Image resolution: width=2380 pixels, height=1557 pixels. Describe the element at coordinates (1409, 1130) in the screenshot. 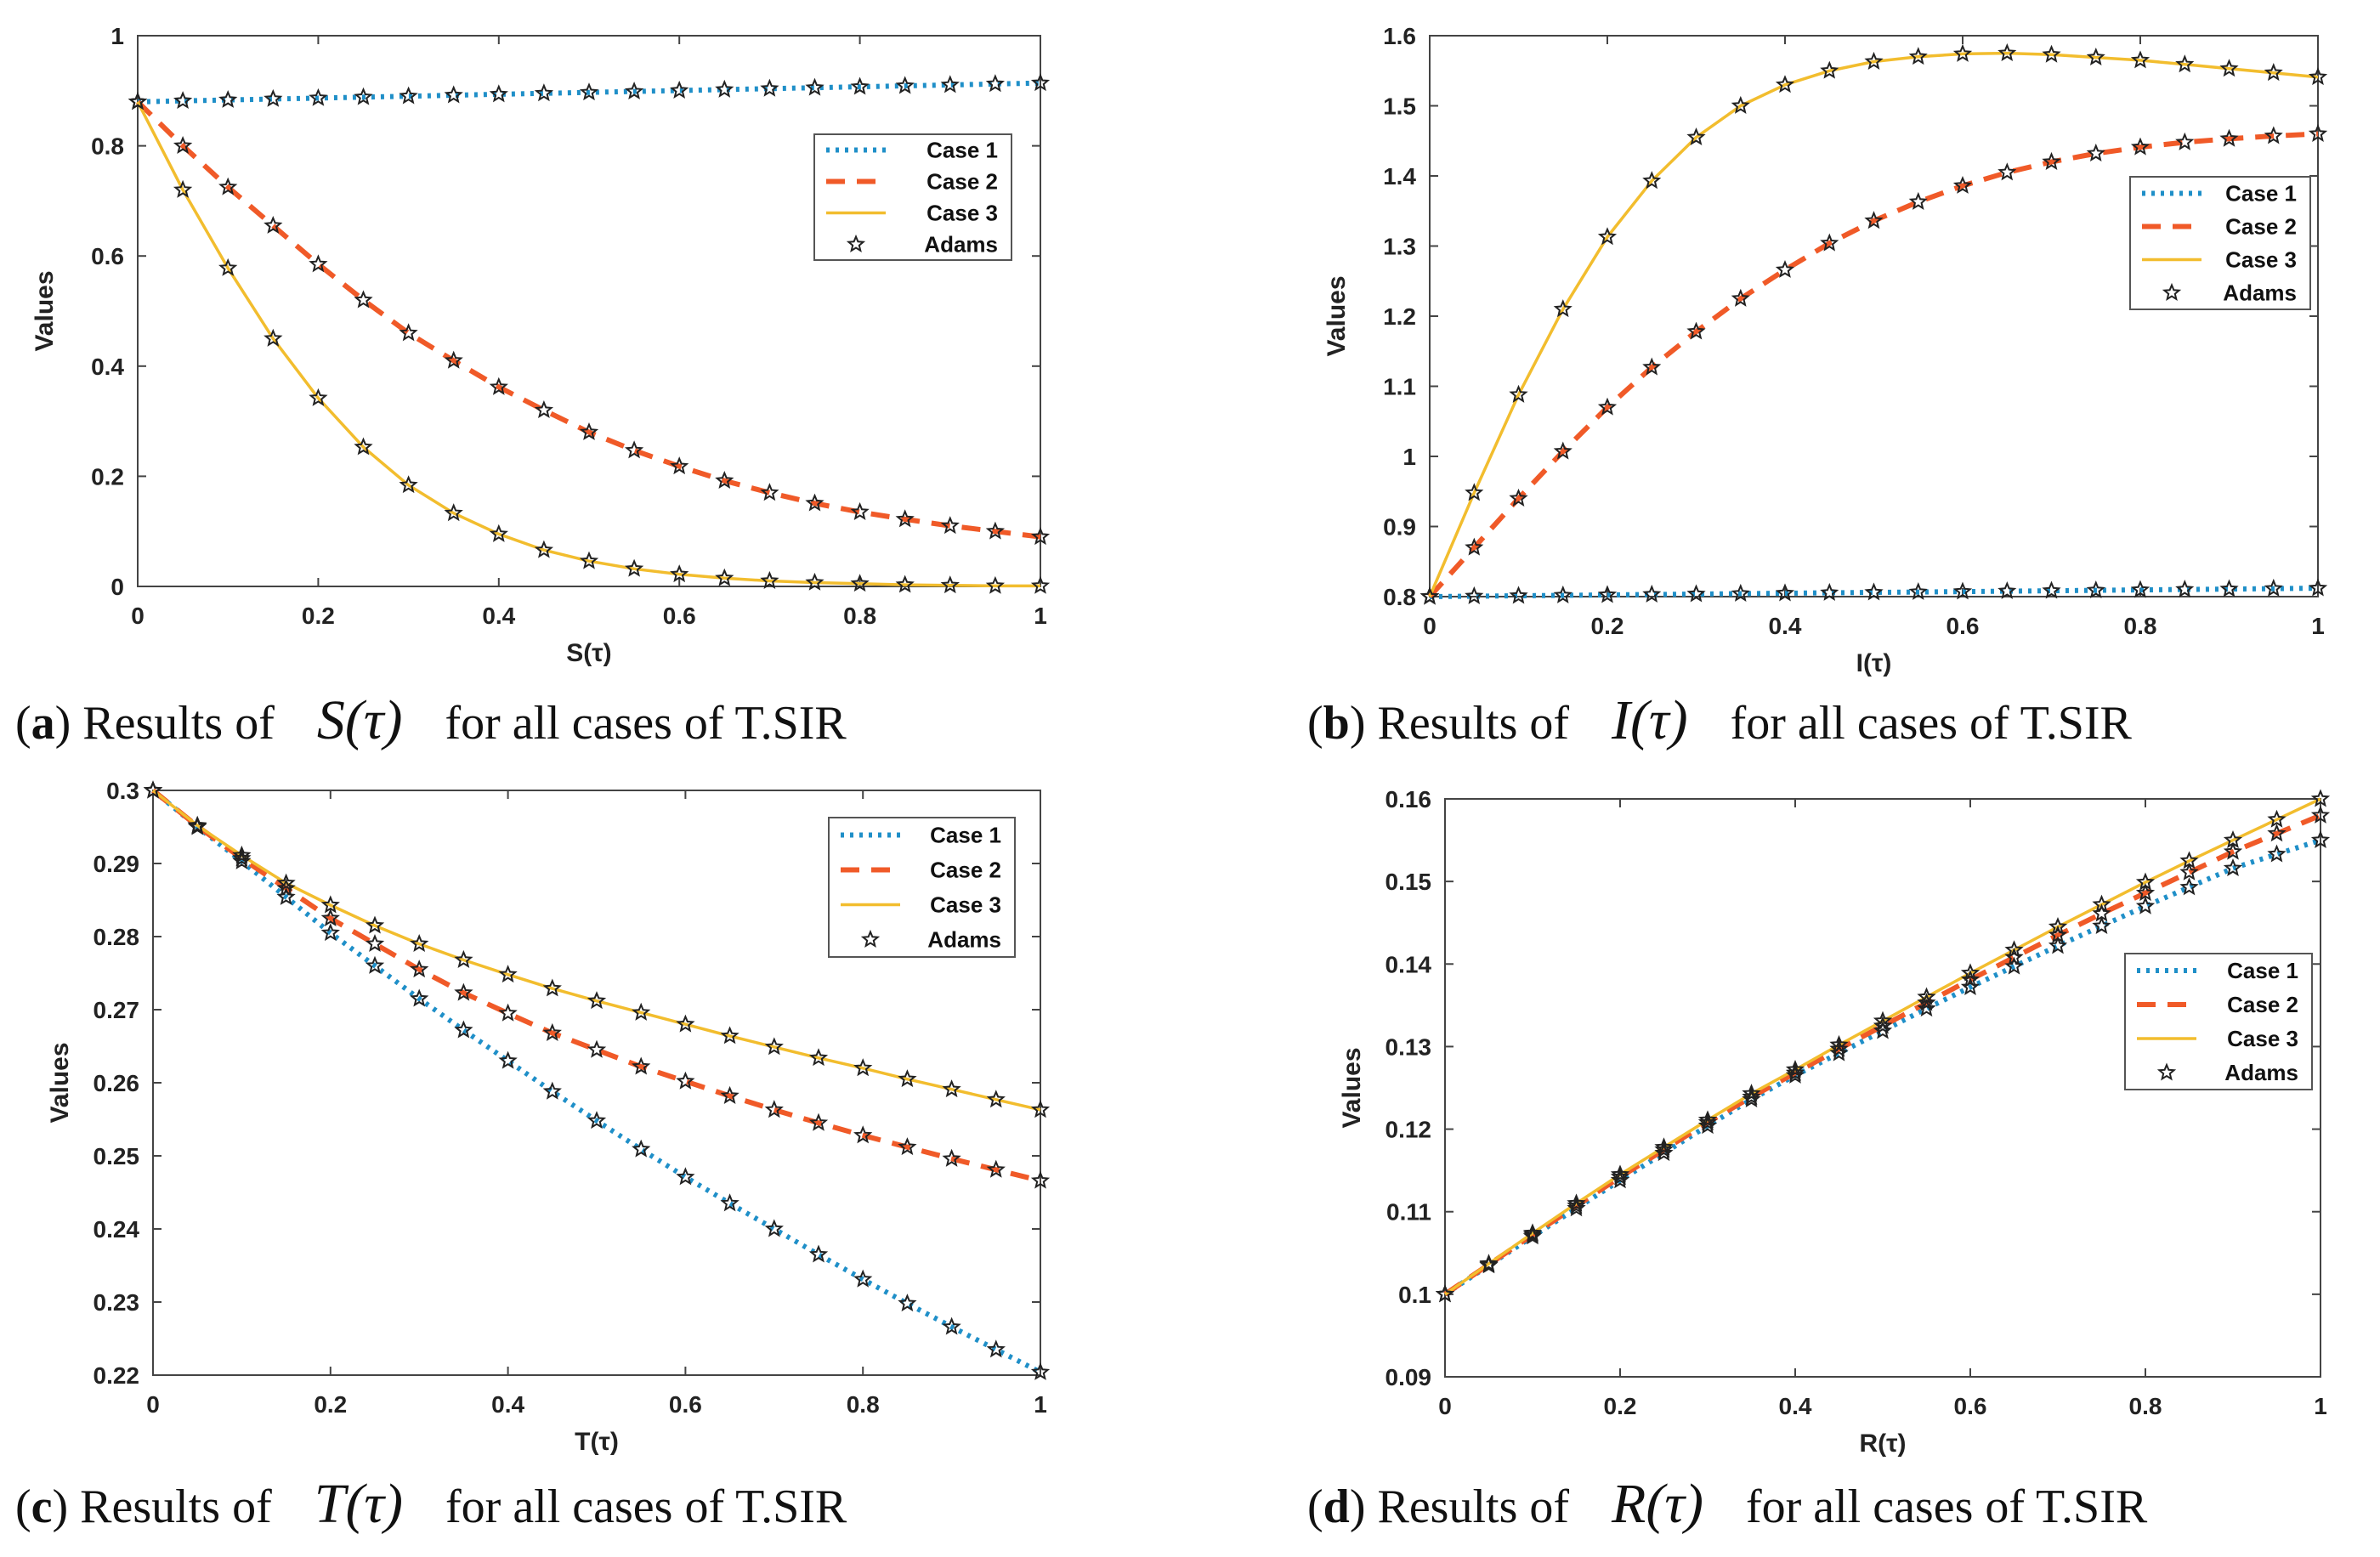

I see `y-tick-label: 0.12` at that location.